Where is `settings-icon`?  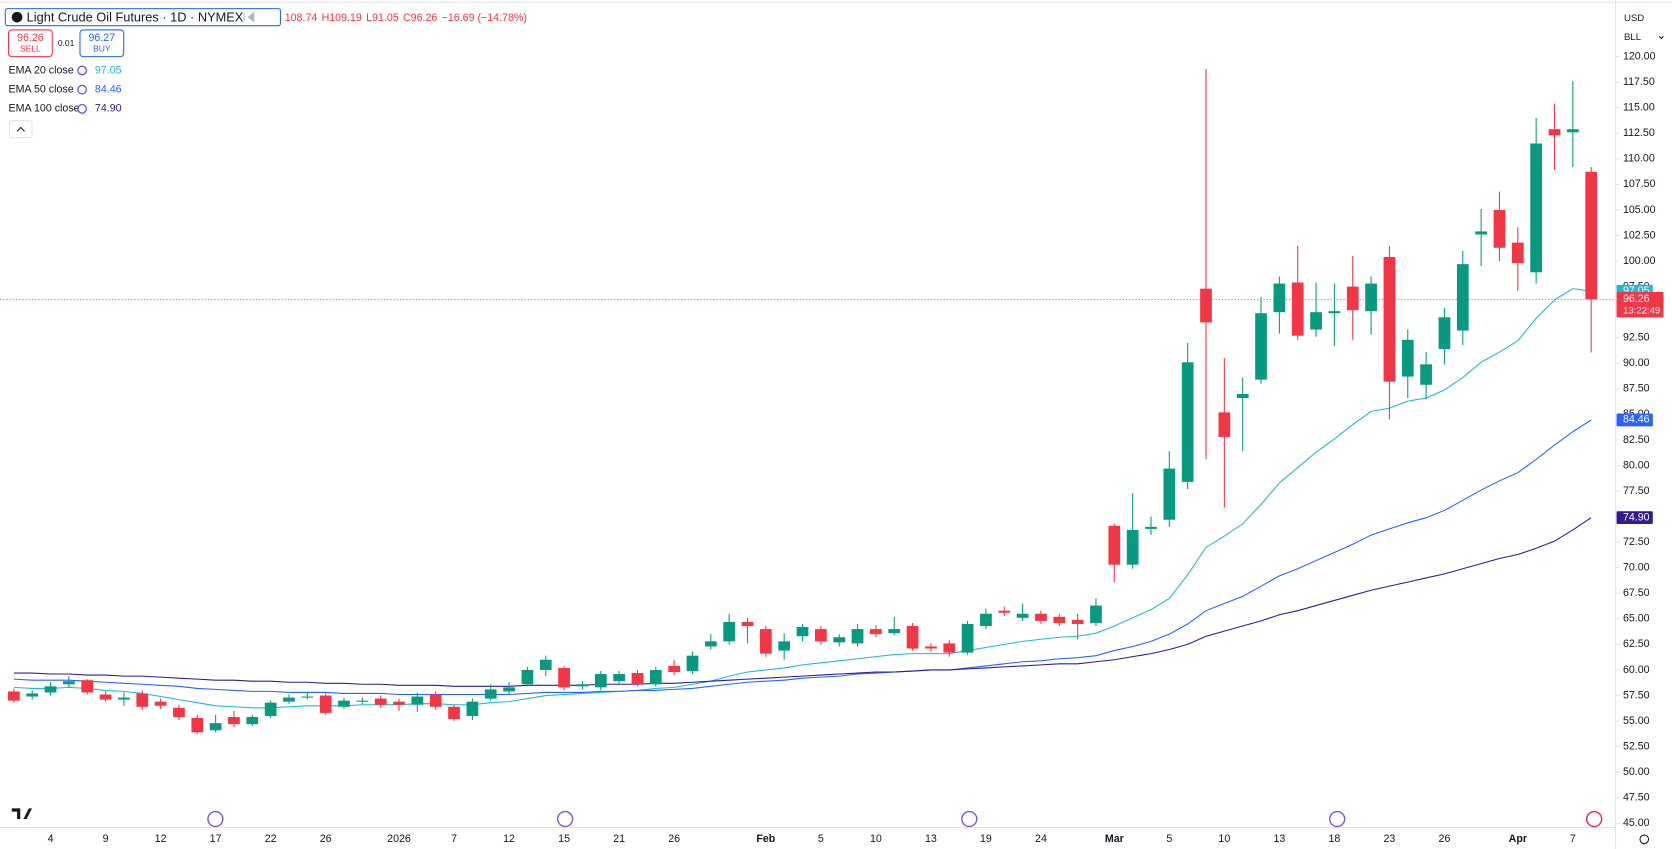 settings-icon is located at coordinates (1644, 839).